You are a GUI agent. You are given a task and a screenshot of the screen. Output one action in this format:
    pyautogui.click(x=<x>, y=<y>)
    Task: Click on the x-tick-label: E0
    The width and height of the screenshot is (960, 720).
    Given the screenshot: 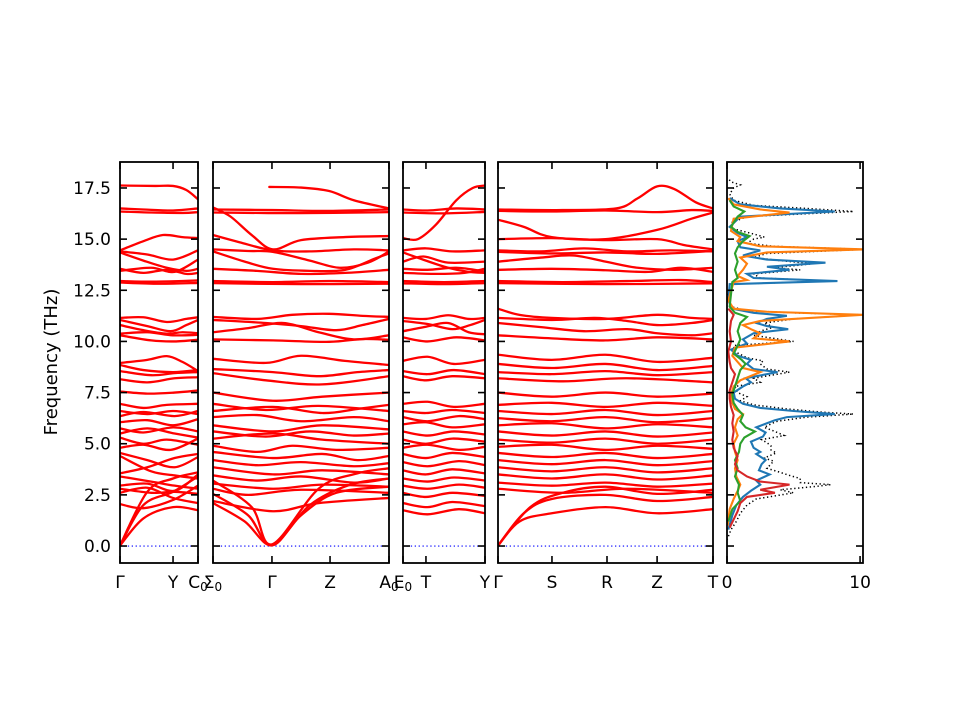 What is the action you would take?
    pyautogui.click(x=403, y=583)
    